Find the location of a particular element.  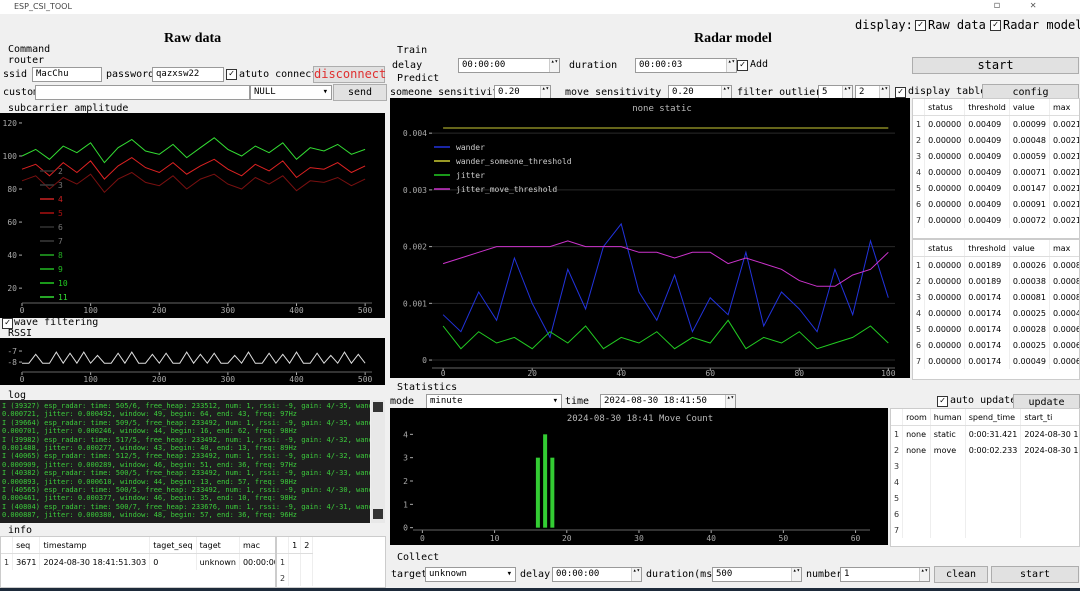

button: disconnect is located at coordinates (350, 74).